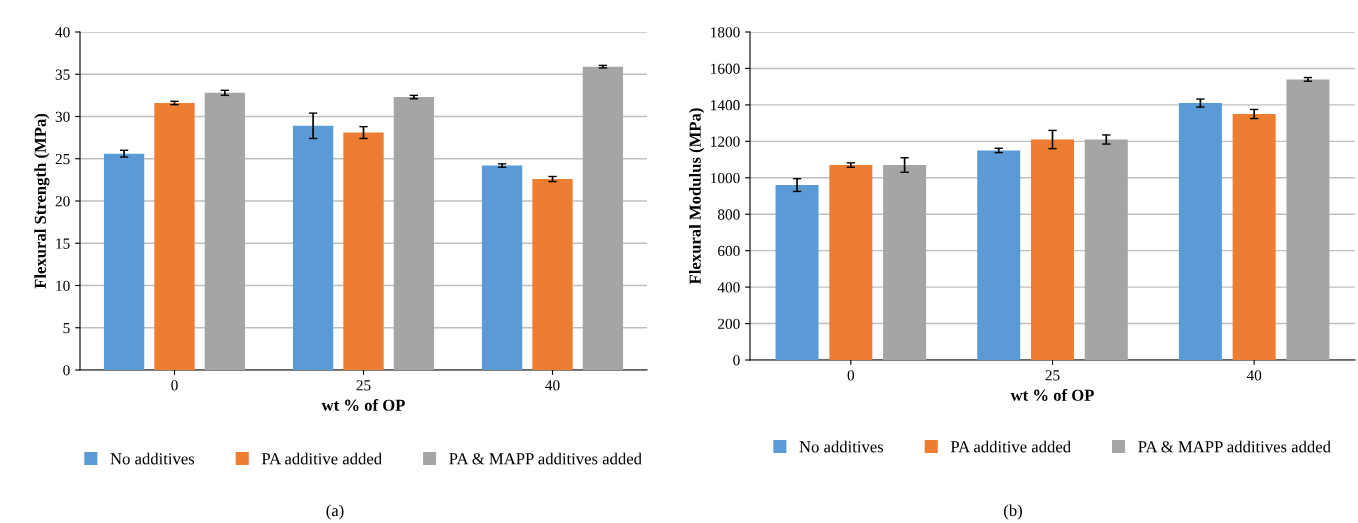  I want to click on y-tick-label: 10, so click(63, 285).